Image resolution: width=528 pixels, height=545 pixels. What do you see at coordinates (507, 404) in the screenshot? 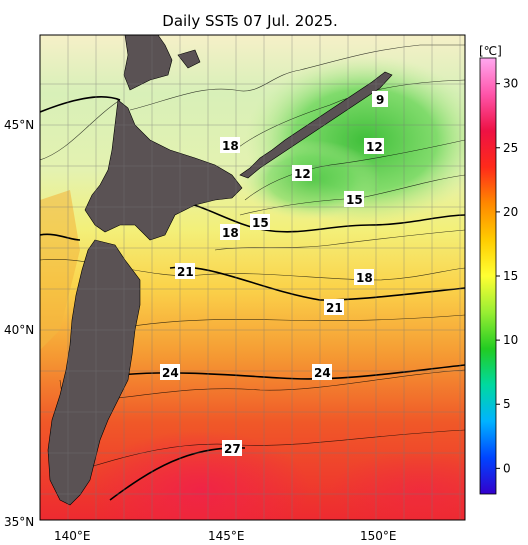
I see `colorbar-tick-label: 5` at bounding box center [507, 404].